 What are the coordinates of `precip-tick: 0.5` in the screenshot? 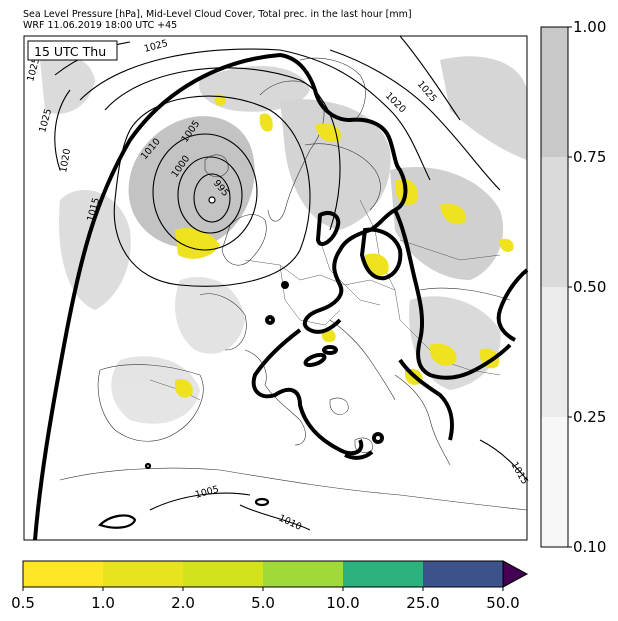 It's located at (23, 603).